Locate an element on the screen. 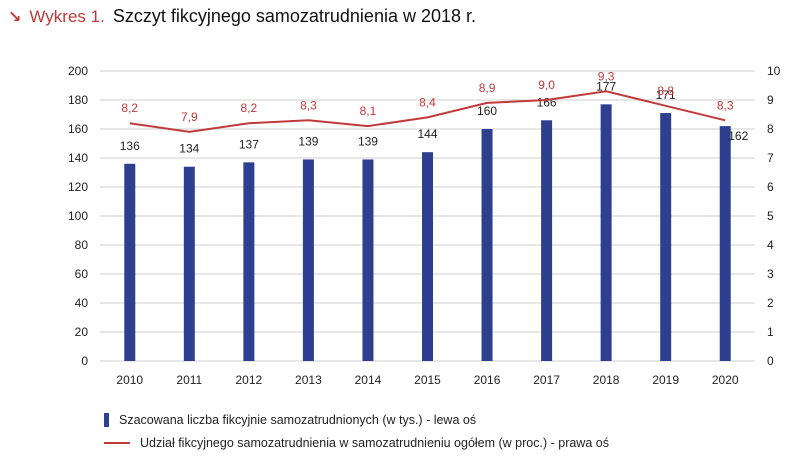 The image size is (810, 463). bar-value-label: 171 is located at coordinates (666, 95).